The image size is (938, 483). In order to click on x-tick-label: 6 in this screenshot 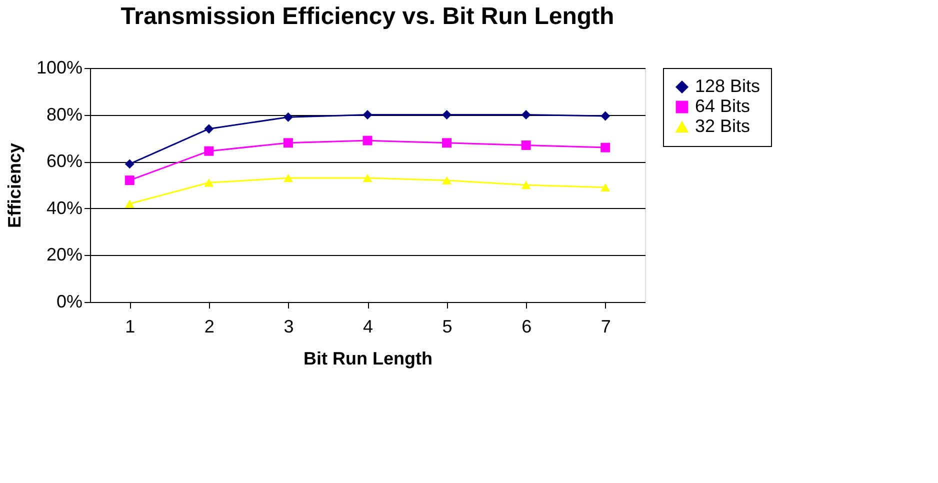, I will do `click(527, 326)`.